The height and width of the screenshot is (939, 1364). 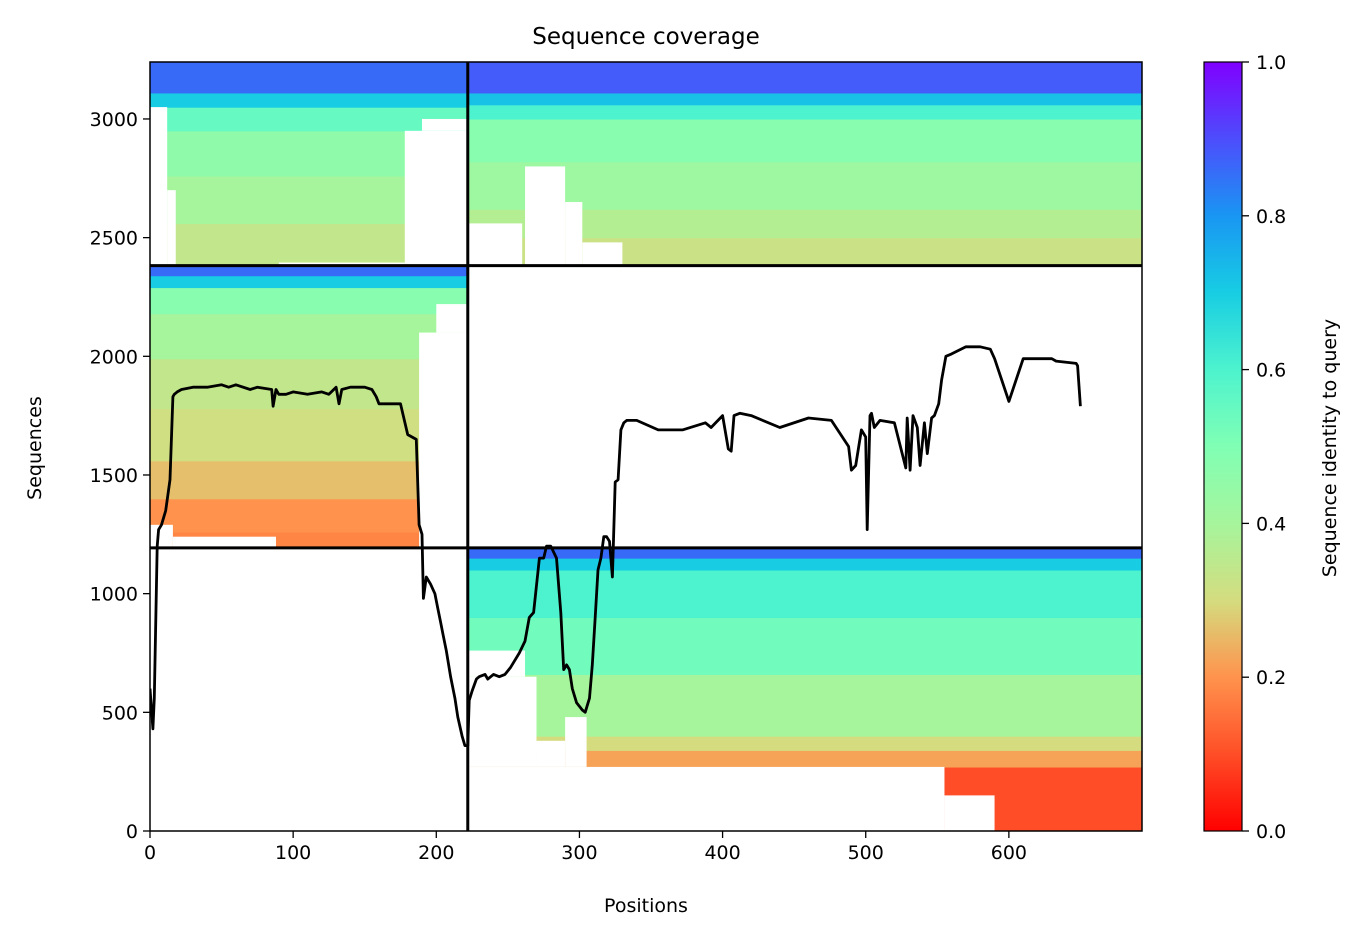 What do you see at coordinates (150, 853) in the screenshot?
I see `x-tick-label: 0` at bounding box center [150, 853].